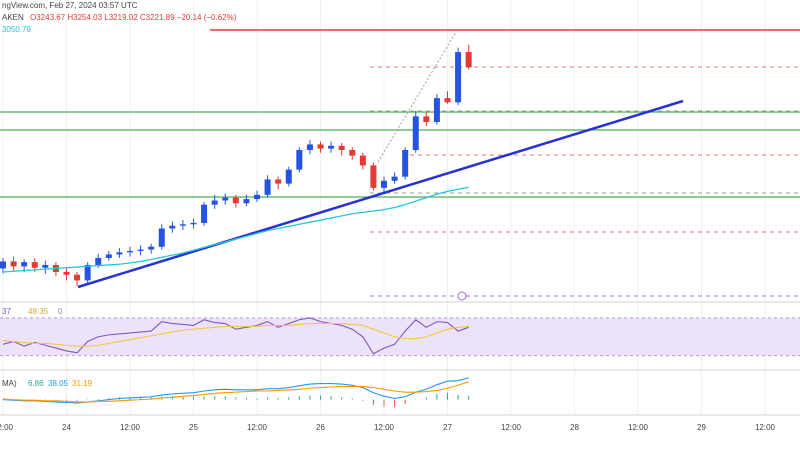 The width and height of the screenshot is (800, 450). What do you see at coordinates (417, 97) in the screenshot?
I see `measure-line` at bounding box center [417, 97].